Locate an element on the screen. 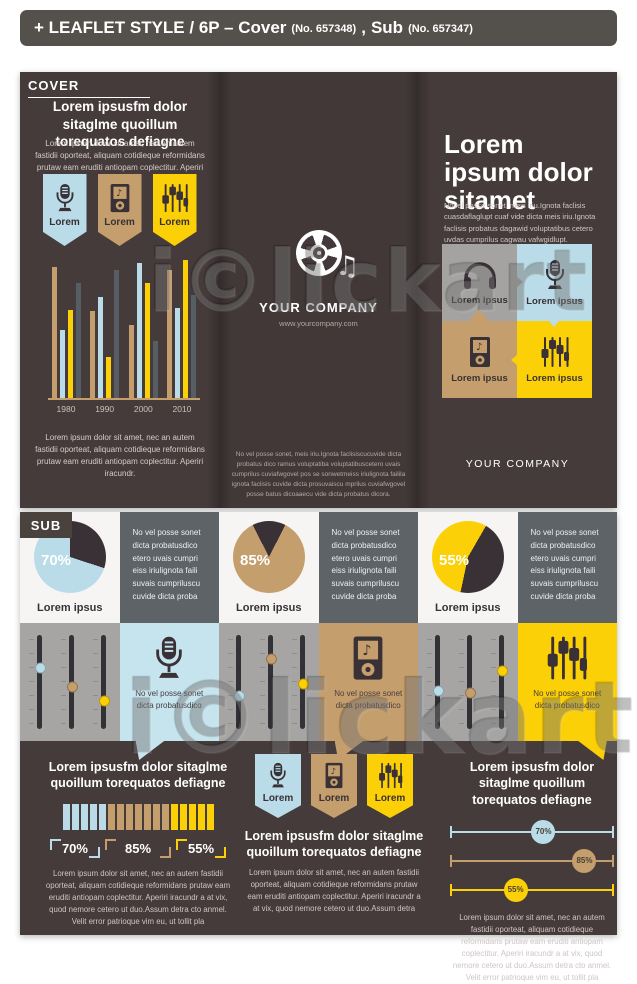 The width and height of the screenshot is (637, 984). slider-rack is located at coordinates (70, 682).